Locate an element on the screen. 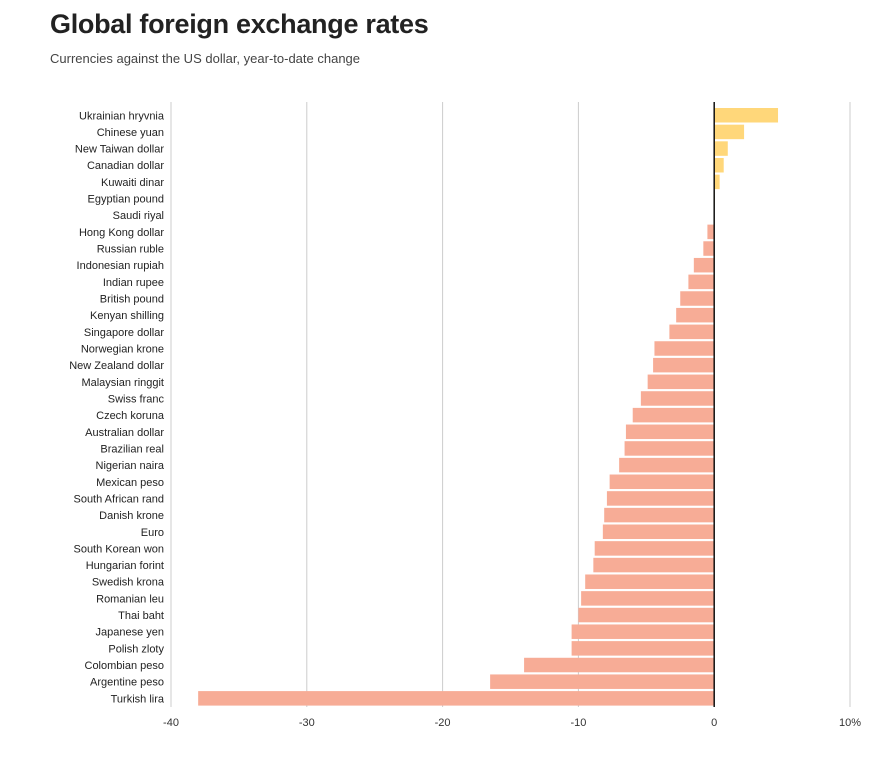  category-label: Japanese yen is located at coordinates (130, 633).